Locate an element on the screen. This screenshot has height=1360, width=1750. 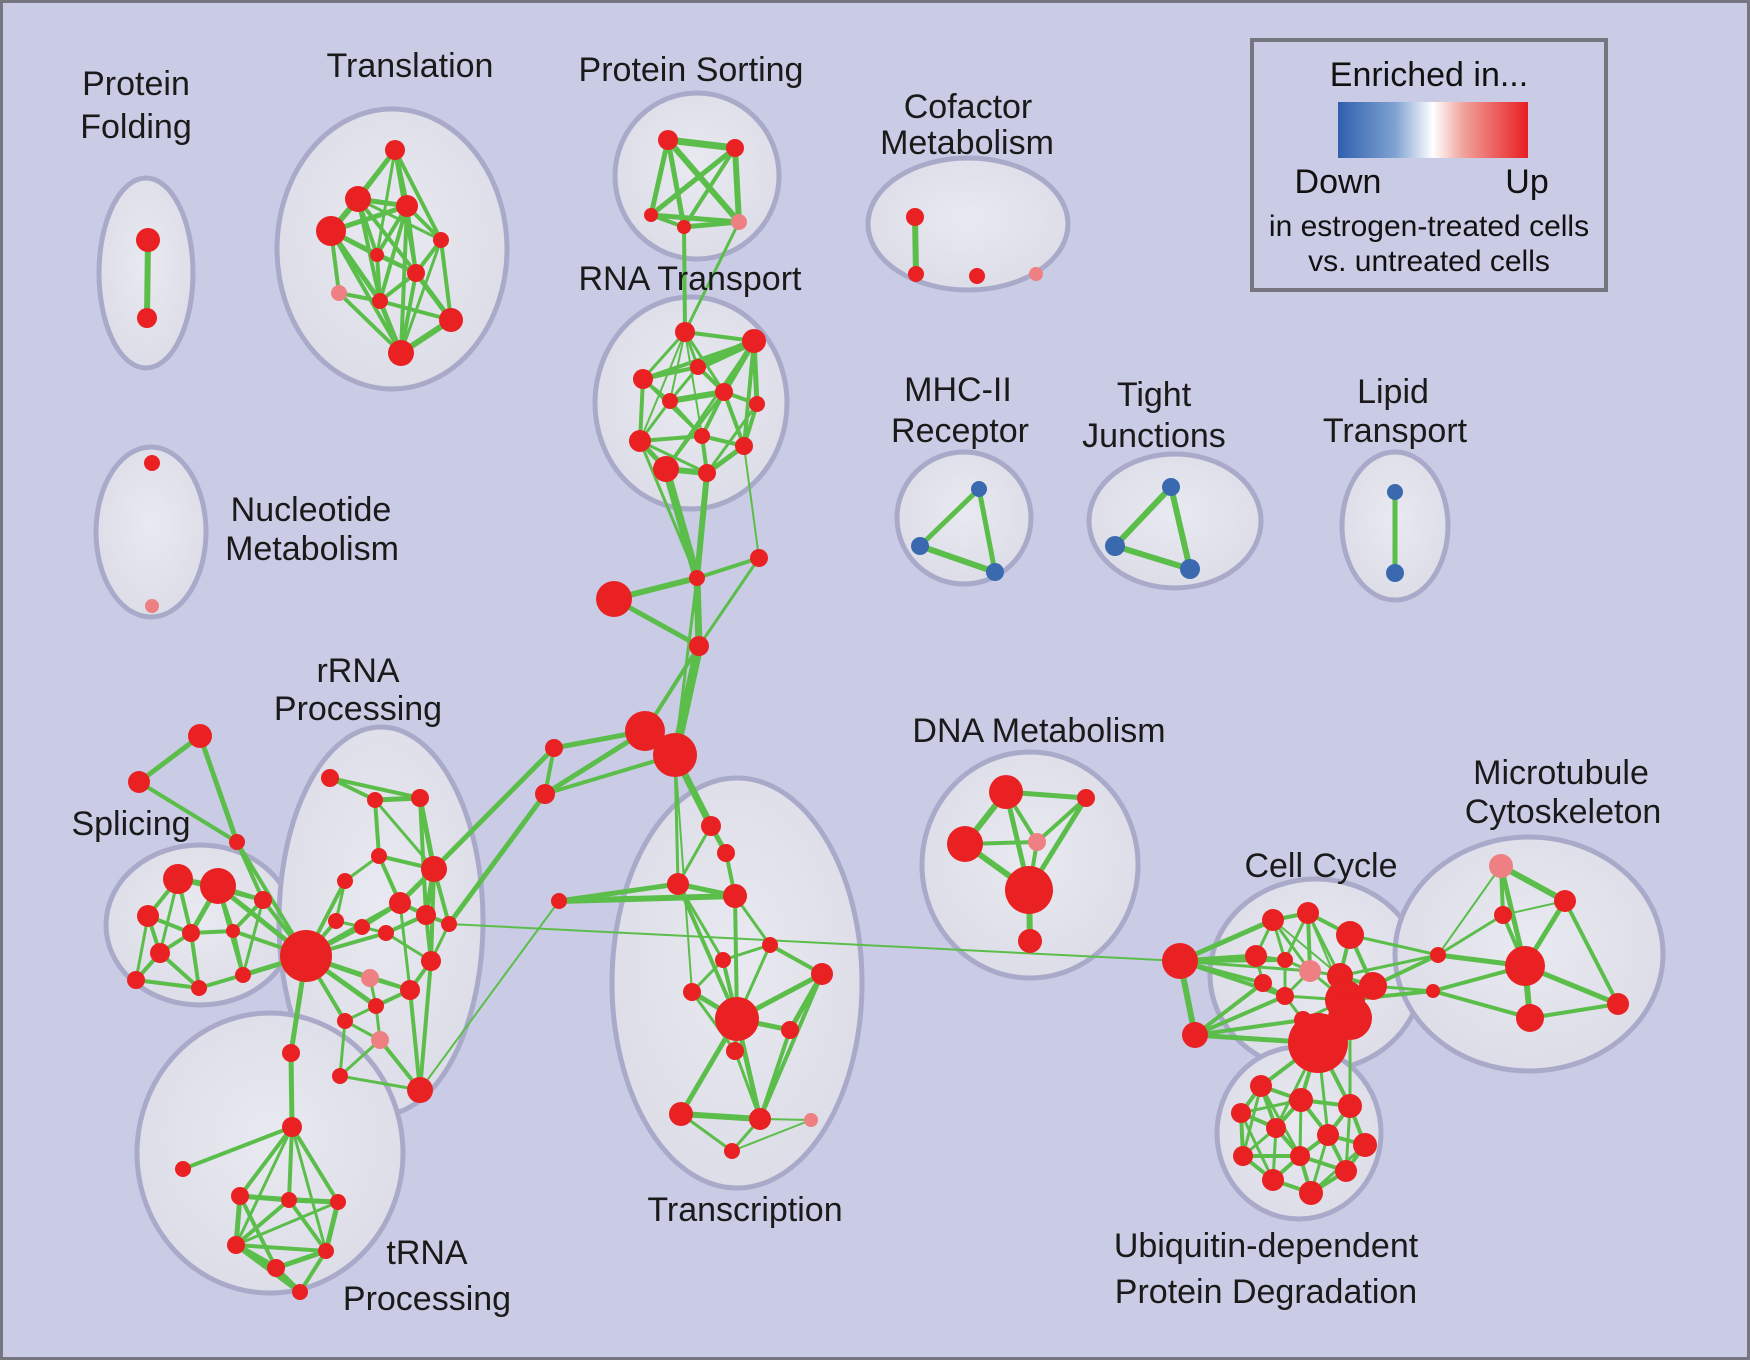
node-T7 is located at coordinates (416, 273).